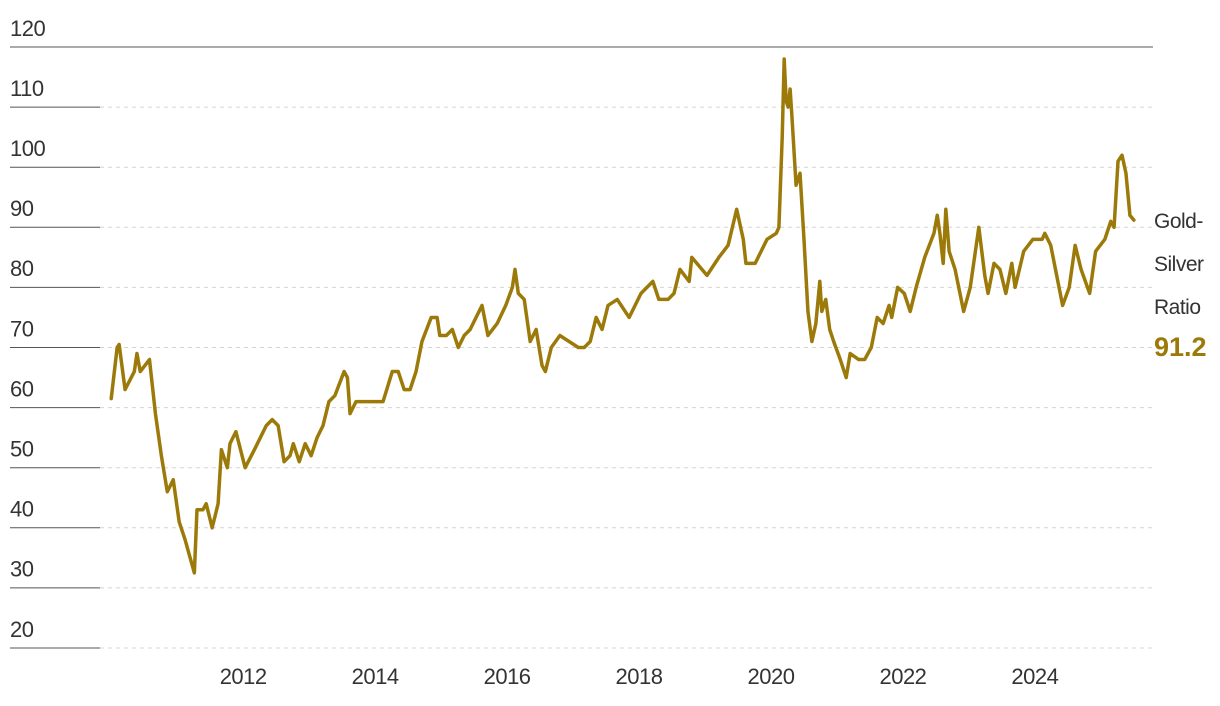 Image resolution: width=1220 pixels, height=706 pixels. What do you see at coordinates (27, 28) in the screenshot?
I see `y-tick-label: 120` at bounding box center [27, 28].